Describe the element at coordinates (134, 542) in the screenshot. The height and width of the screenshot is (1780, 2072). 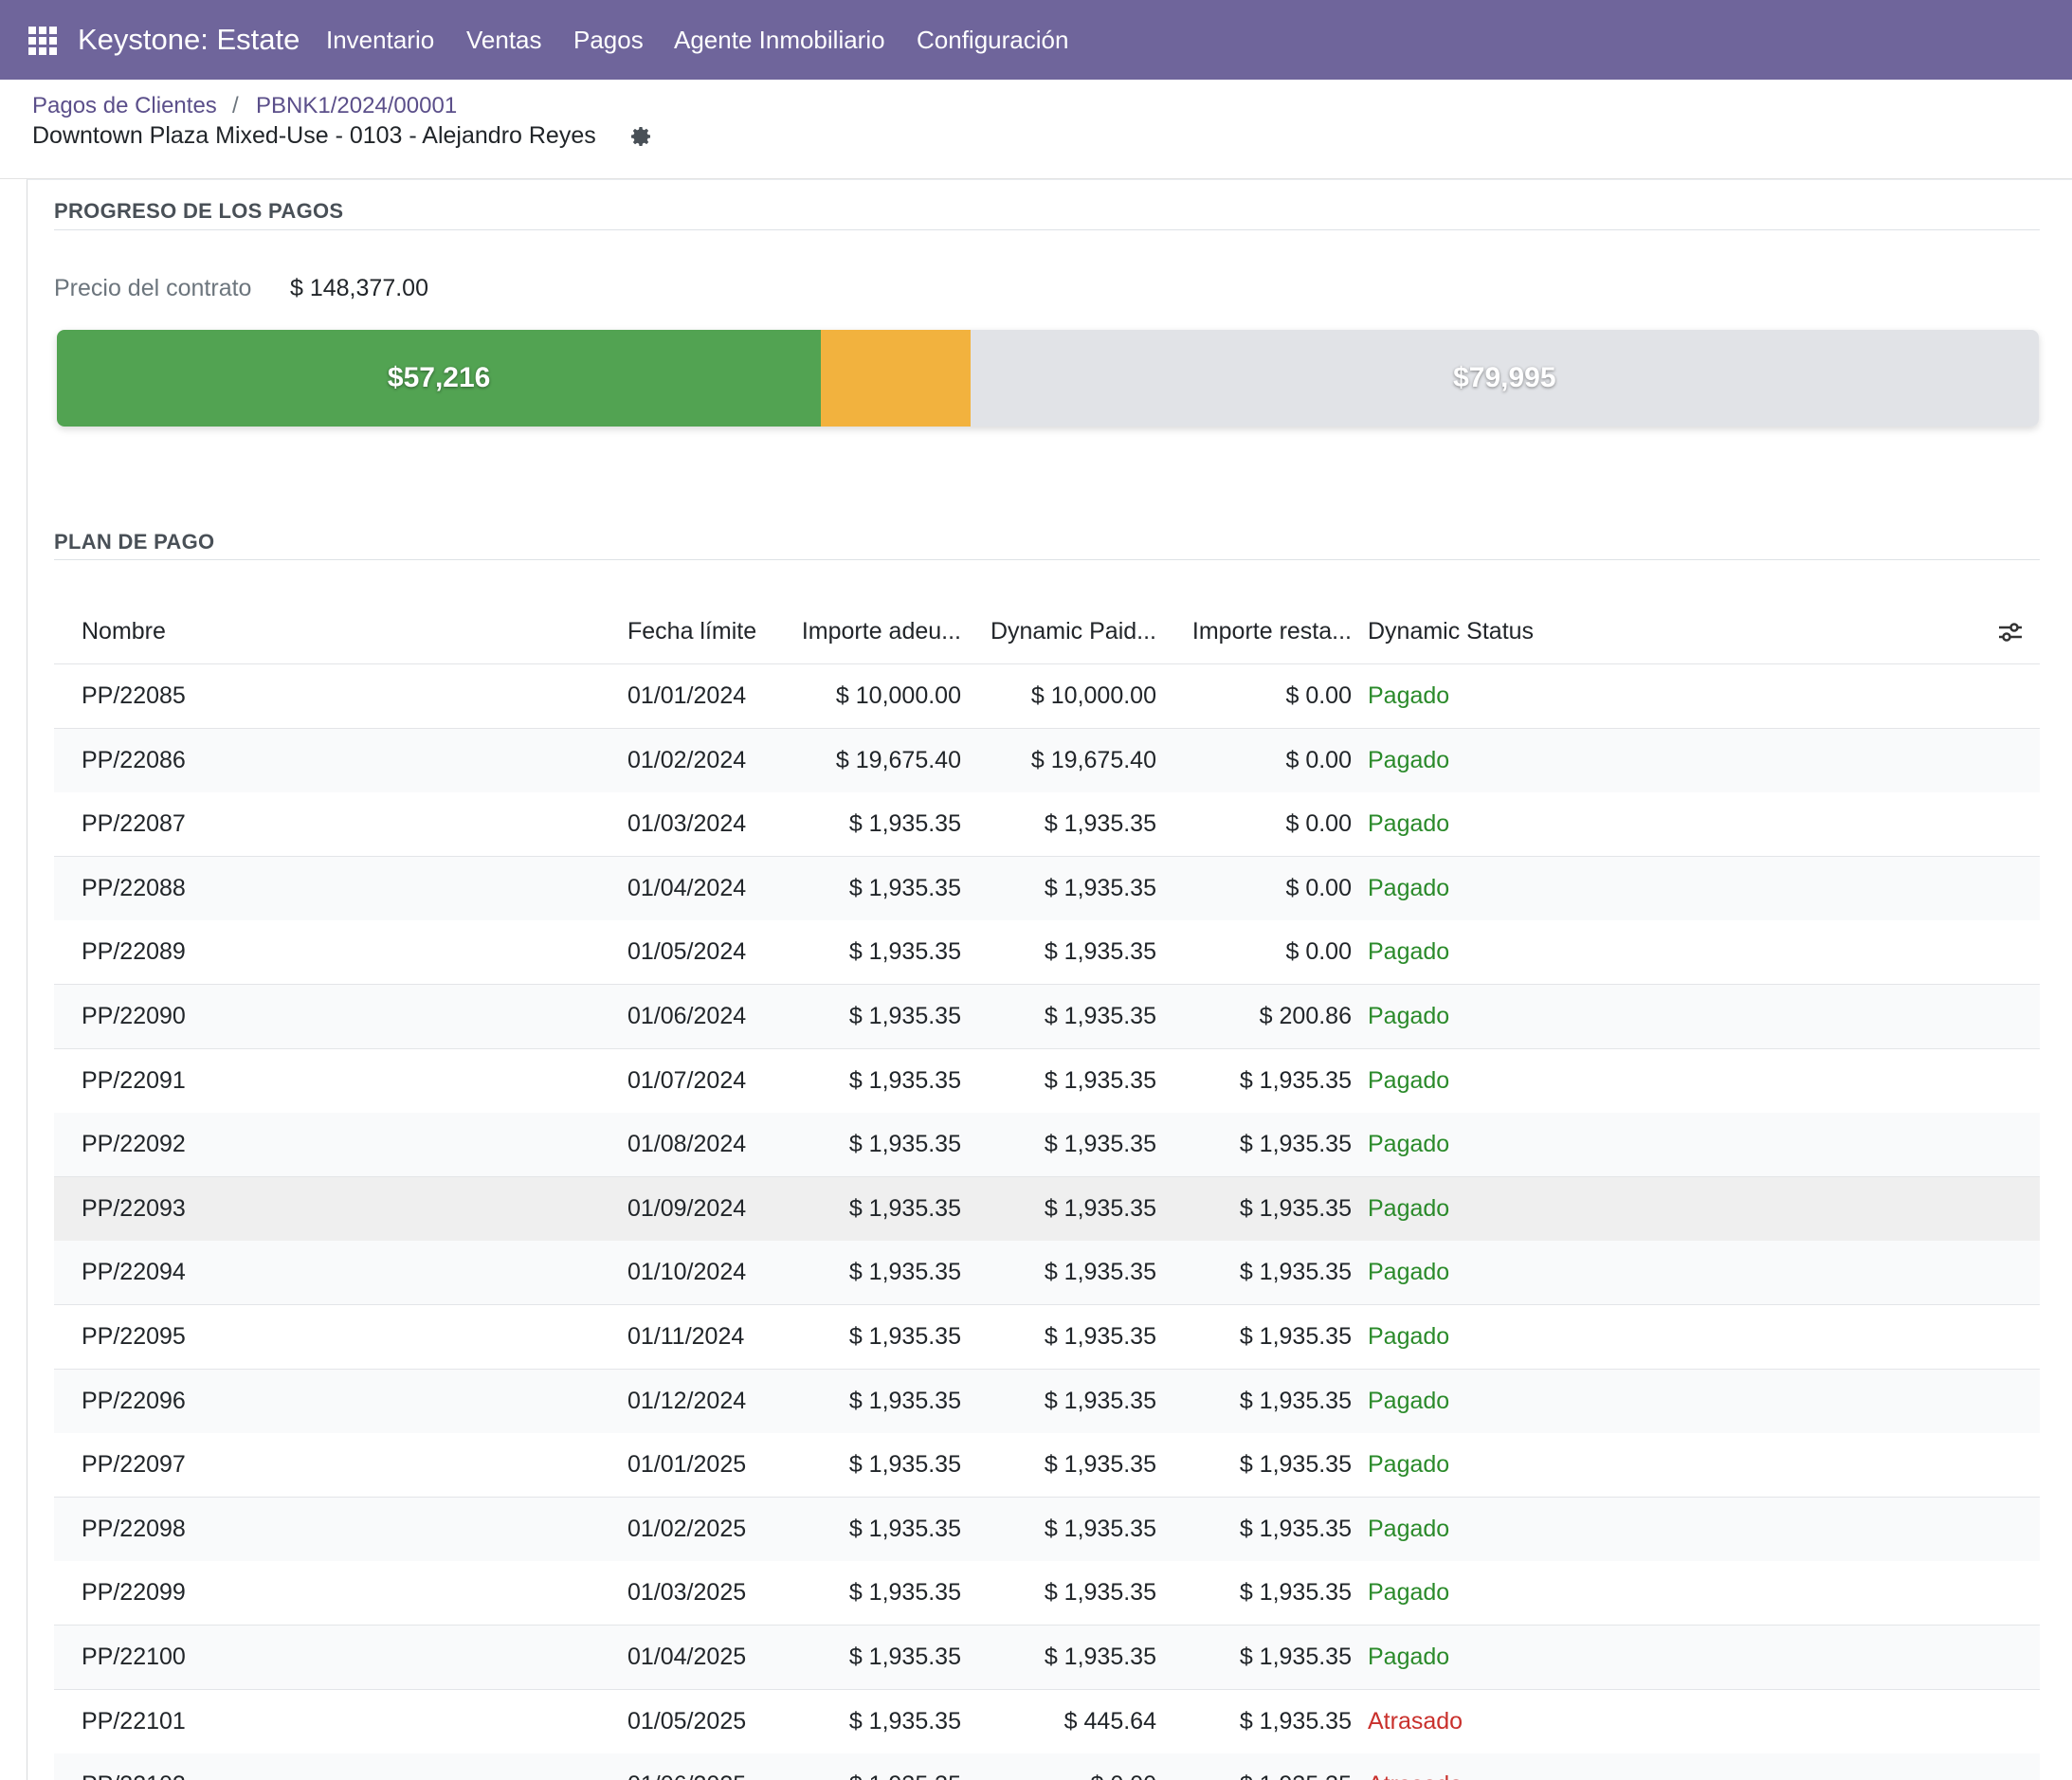
I see `section-title: PLAN DE PAGO` at that location.